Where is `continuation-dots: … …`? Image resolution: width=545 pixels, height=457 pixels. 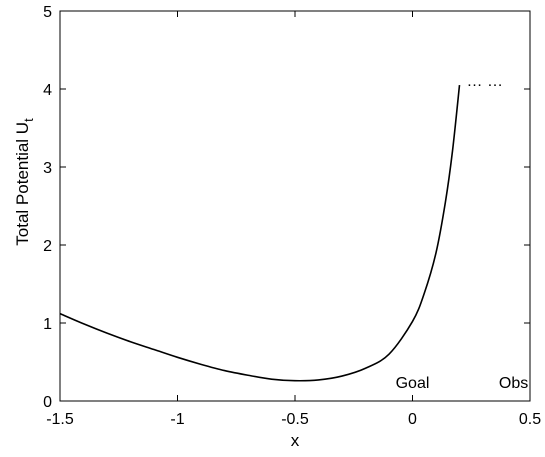
continuation-dots: … … is located at coordinates (485, 81).